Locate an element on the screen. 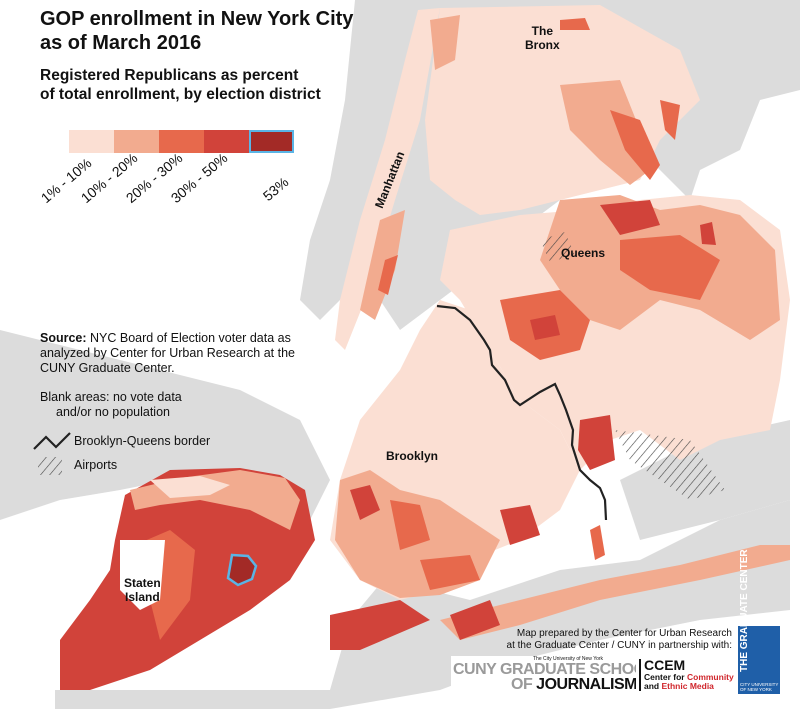 This screenshot has height=709, width=800. rockaways is located at coordinates (560, 597).